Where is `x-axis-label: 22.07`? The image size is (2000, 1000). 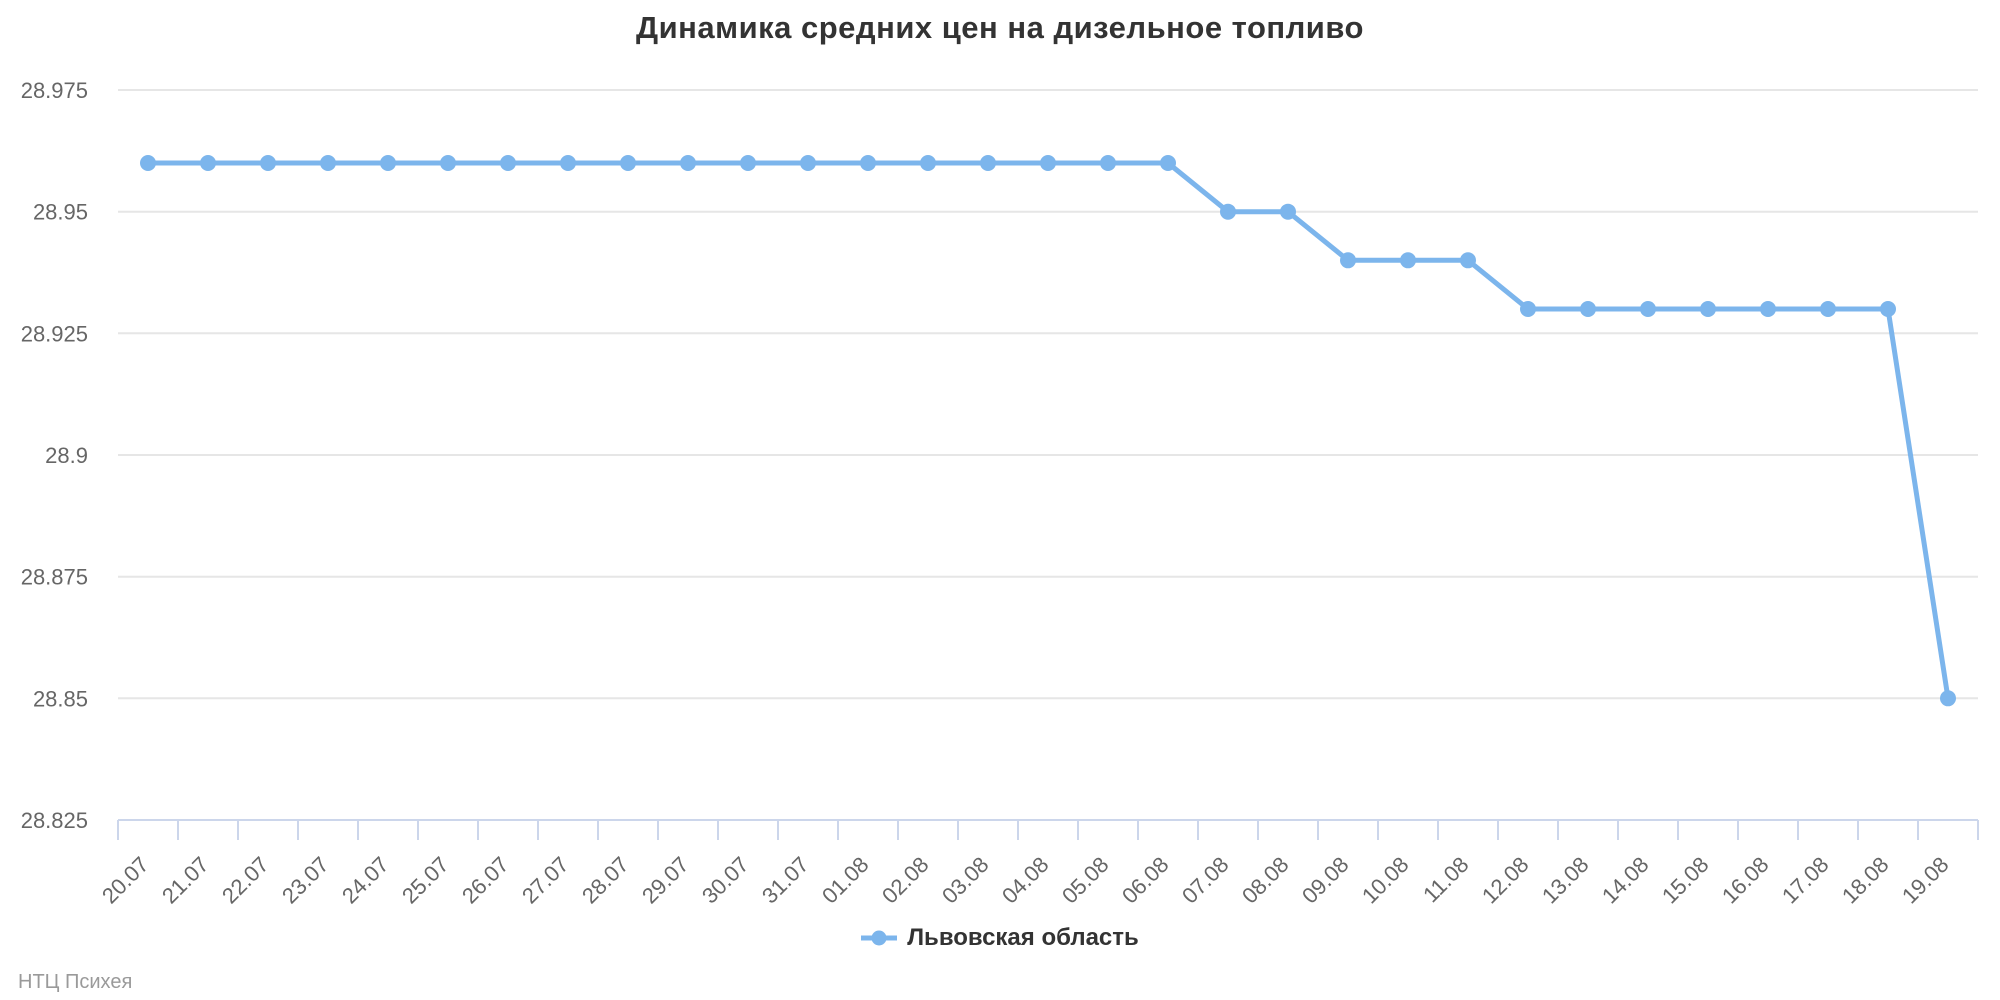 x-axis-label: 22.07 is located at coordinates (245, 880).